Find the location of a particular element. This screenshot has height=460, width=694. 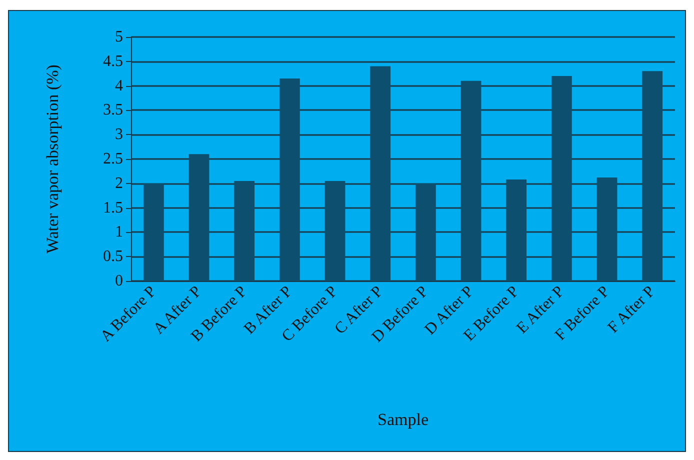

y-tick-label: 2 is located at coordinates (119, 183).